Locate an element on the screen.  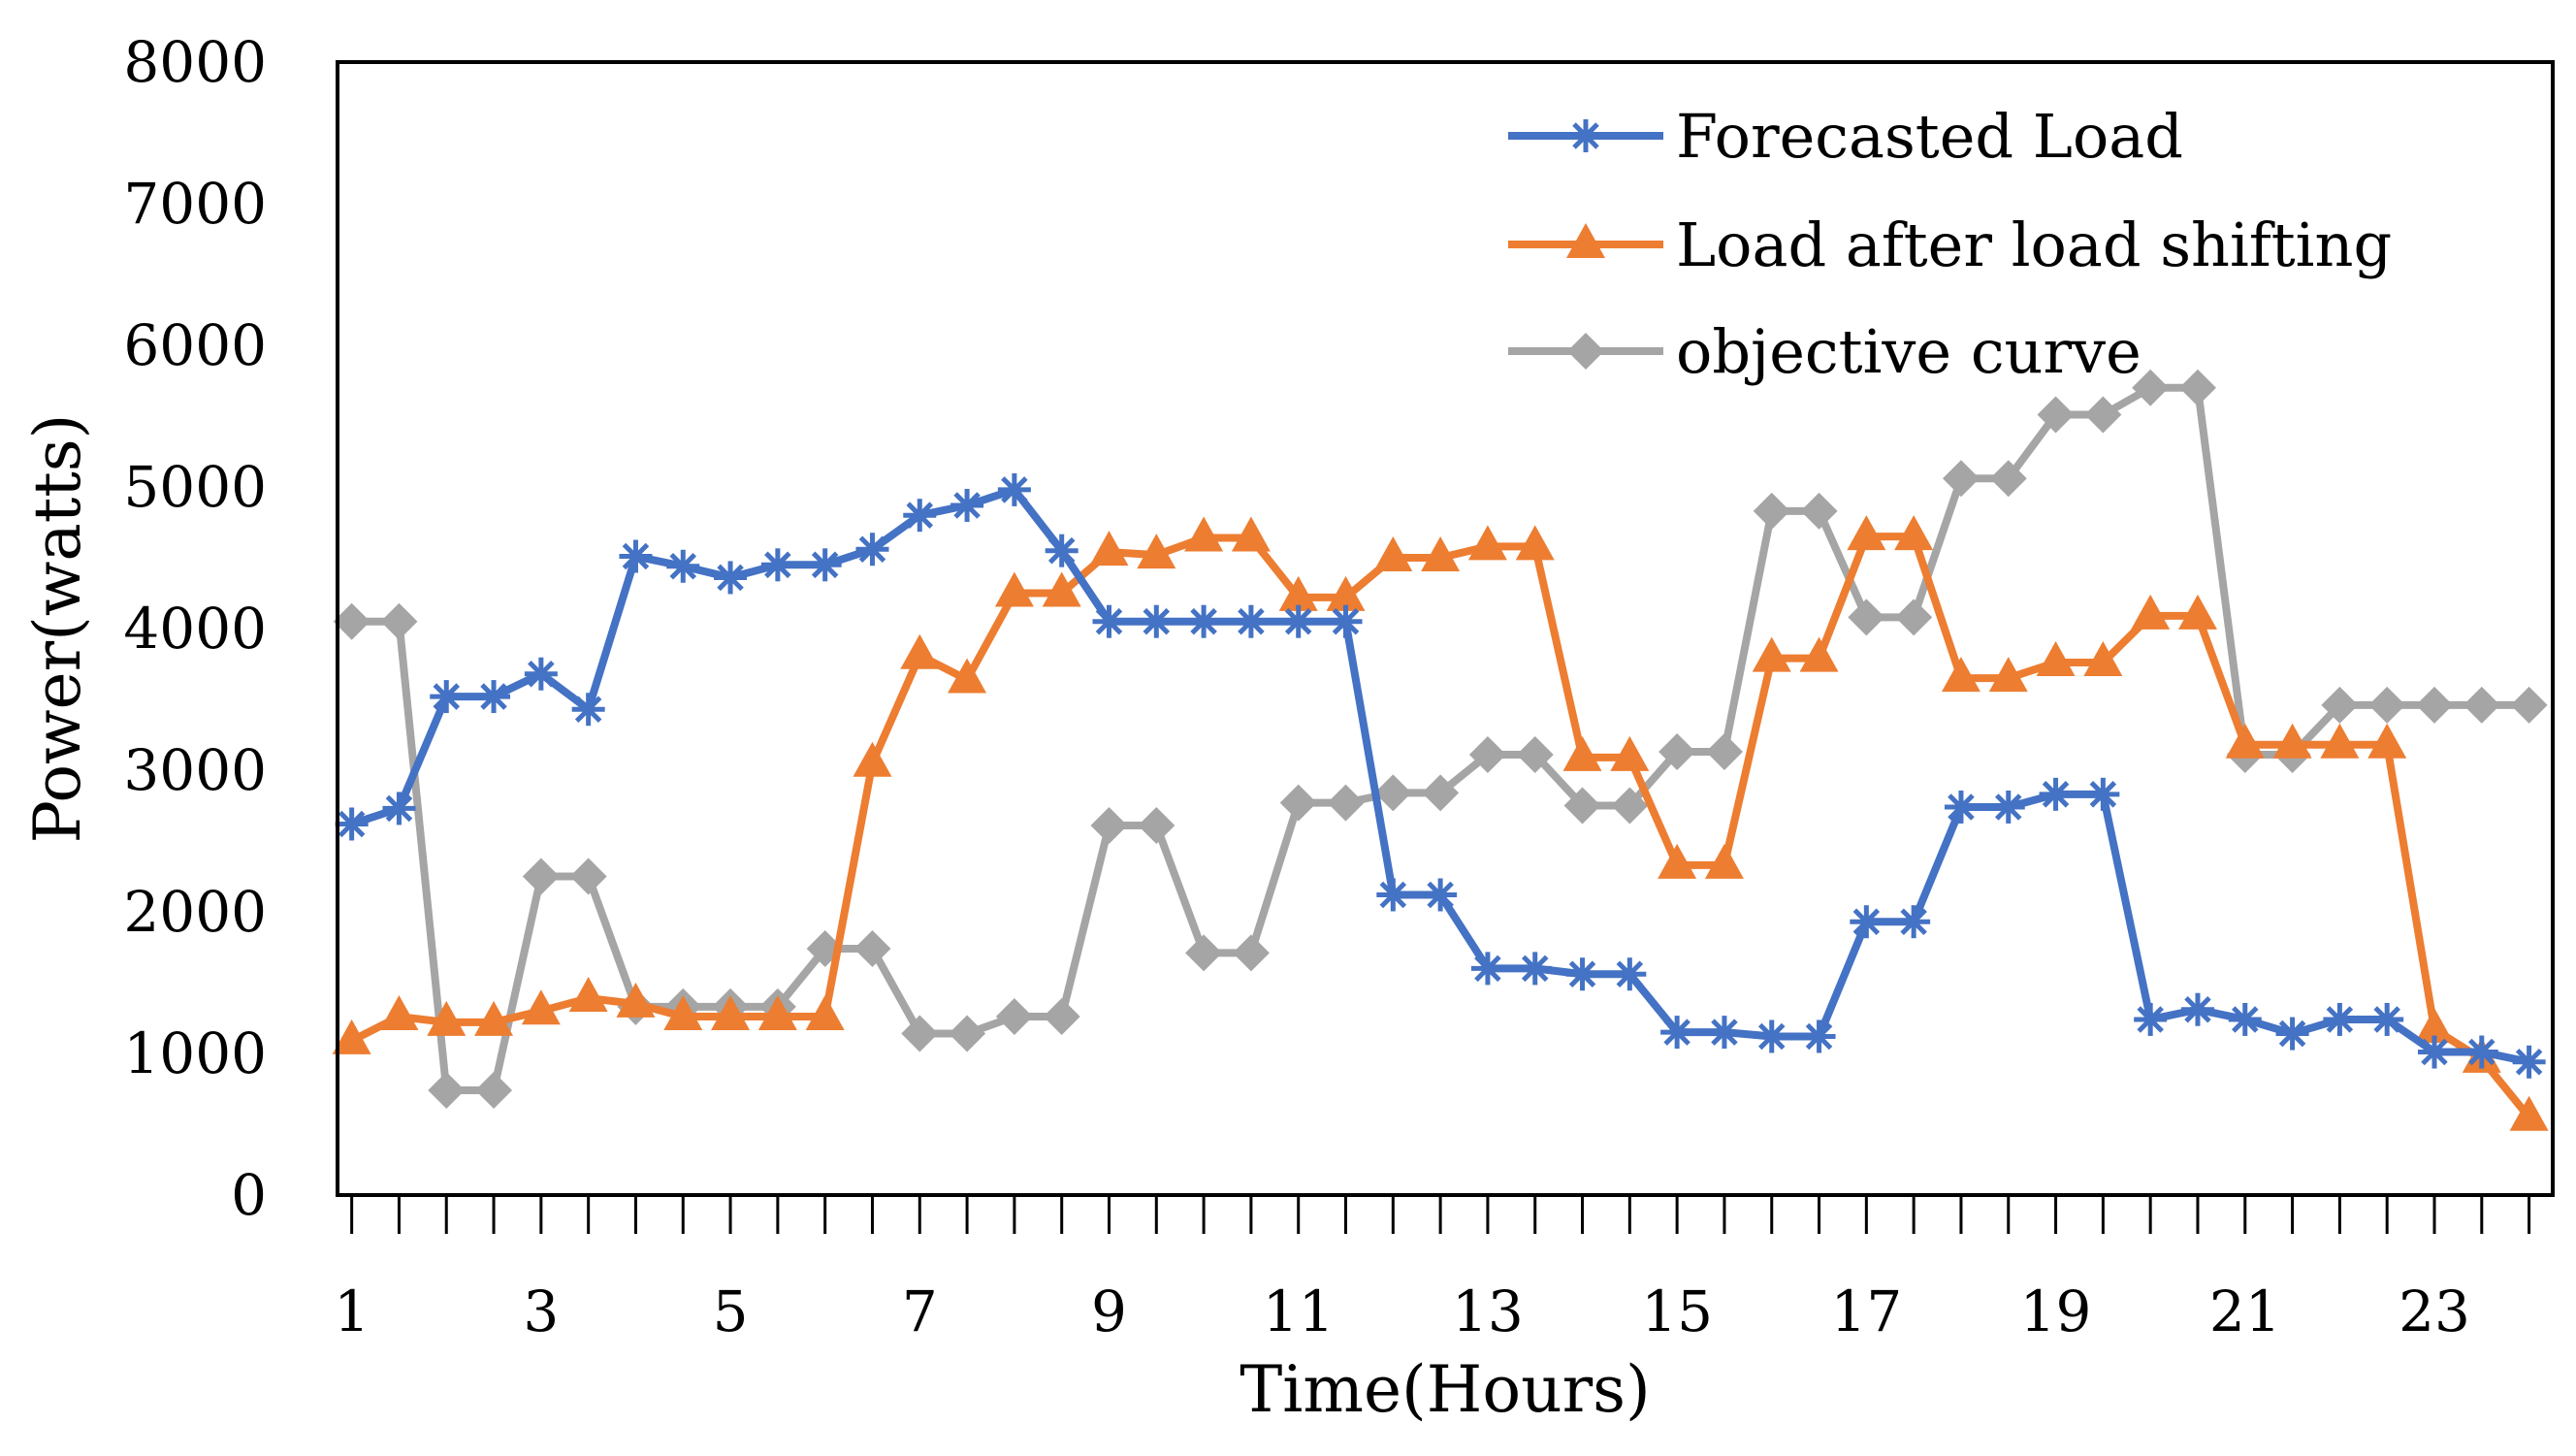
x-tick-label: 23 is located at coordinates (2434, 1311).